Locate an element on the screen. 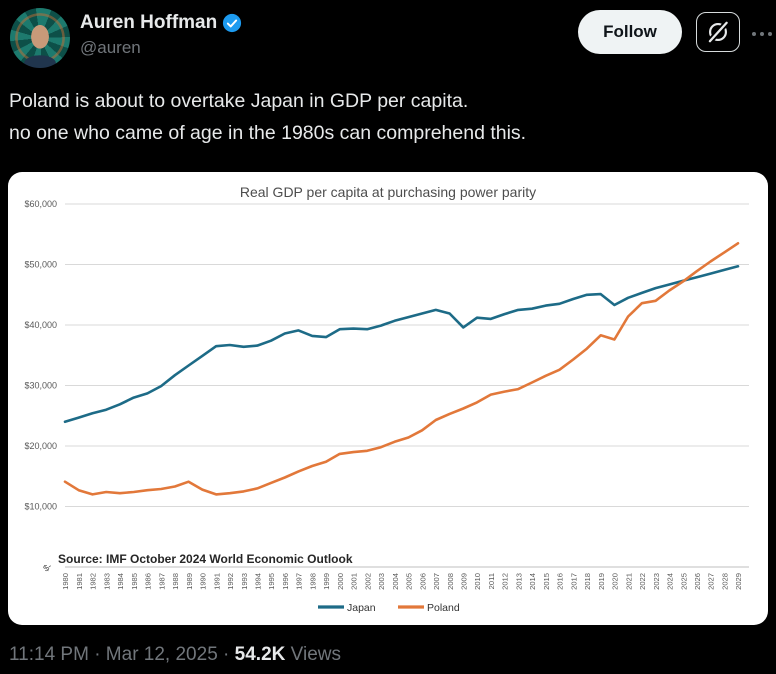  y-tick-label: $10,000 is located at coordinates (40, 507).